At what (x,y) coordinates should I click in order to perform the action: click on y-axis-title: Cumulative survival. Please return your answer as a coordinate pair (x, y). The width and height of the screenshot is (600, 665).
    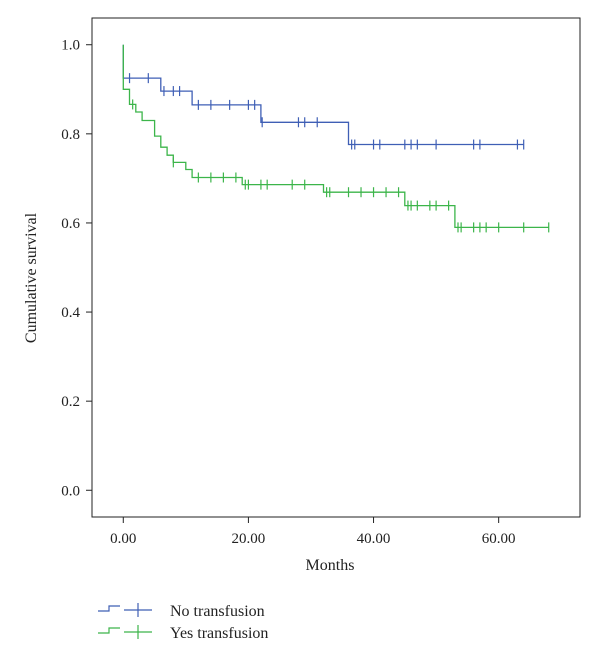
    Looking at the image, I should click on (31, 277).